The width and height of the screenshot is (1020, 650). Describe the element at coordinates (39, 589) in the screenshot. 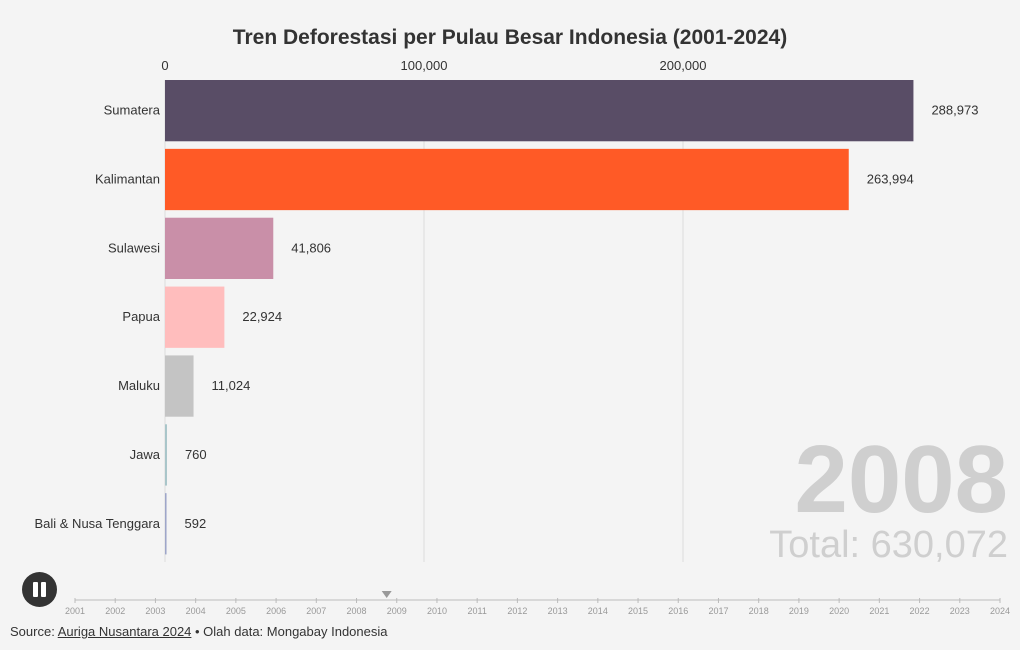

I see `pause-button` at that location.